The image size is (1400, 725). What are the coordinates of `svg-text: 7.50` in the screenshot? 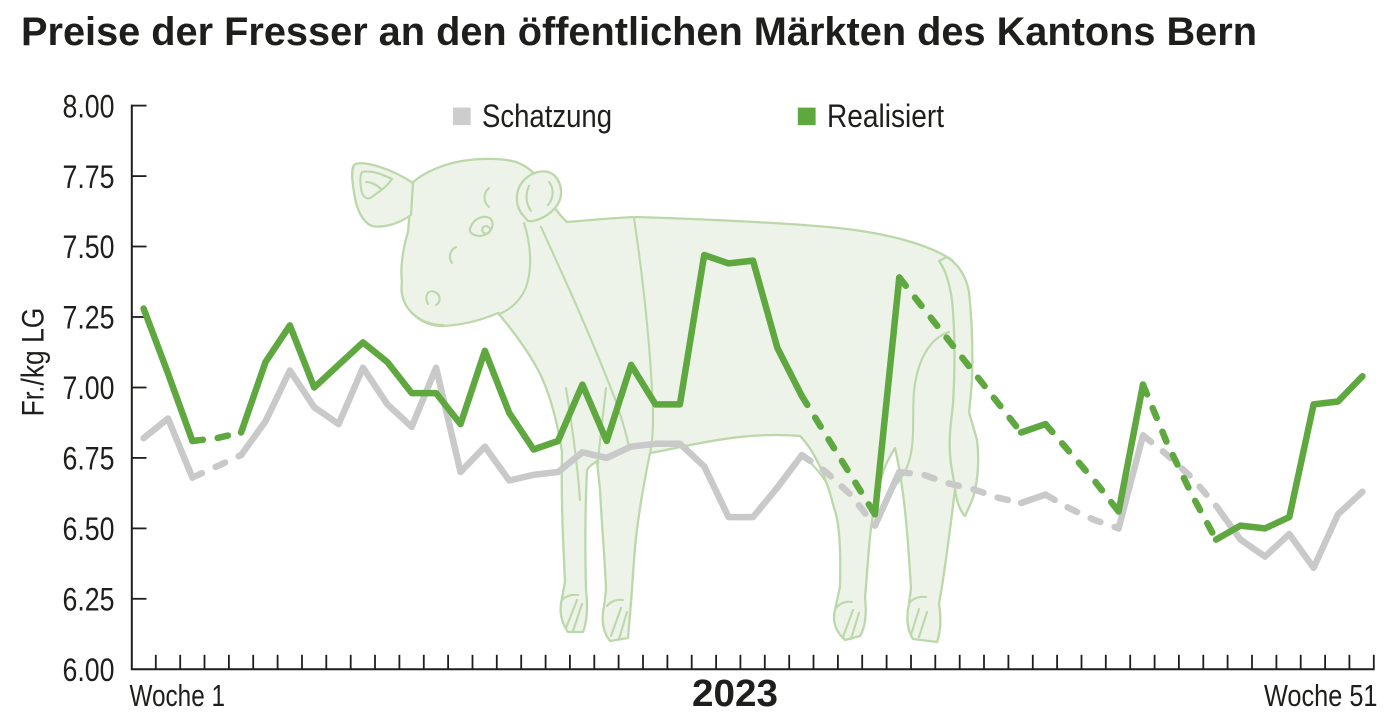 It's located at (89, 247).